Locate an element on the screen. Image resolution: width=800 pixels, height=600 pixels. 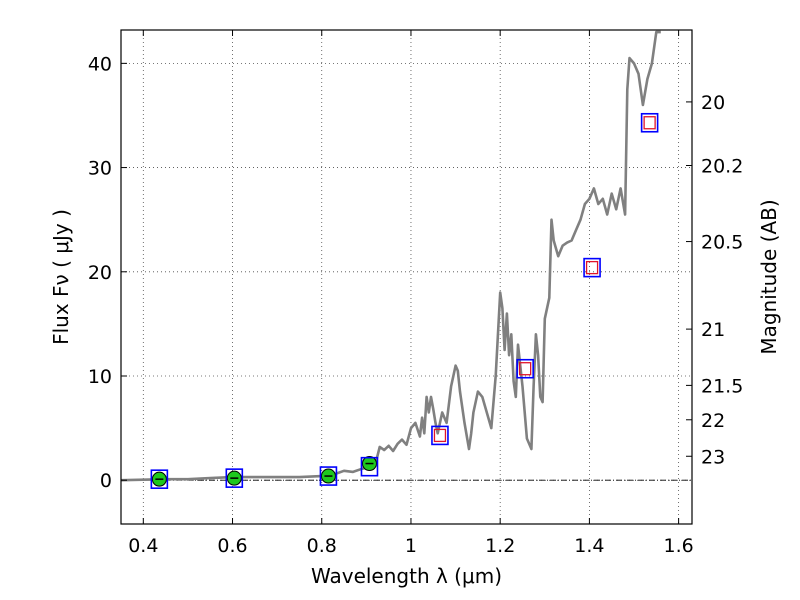
x-axis-label: Wavelength λ (μm) is located at coordinates (406, 576).